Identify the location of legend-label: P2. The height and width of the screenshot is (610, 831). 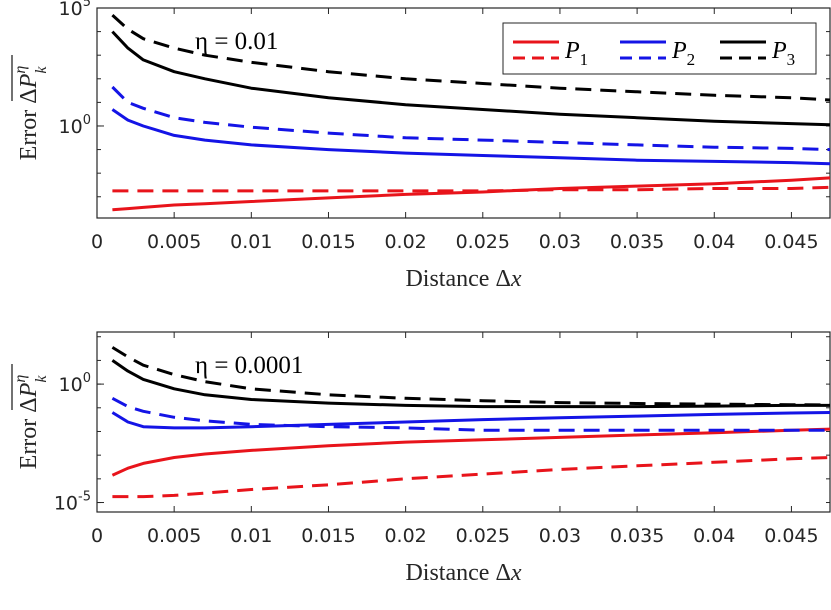
(683, 53).